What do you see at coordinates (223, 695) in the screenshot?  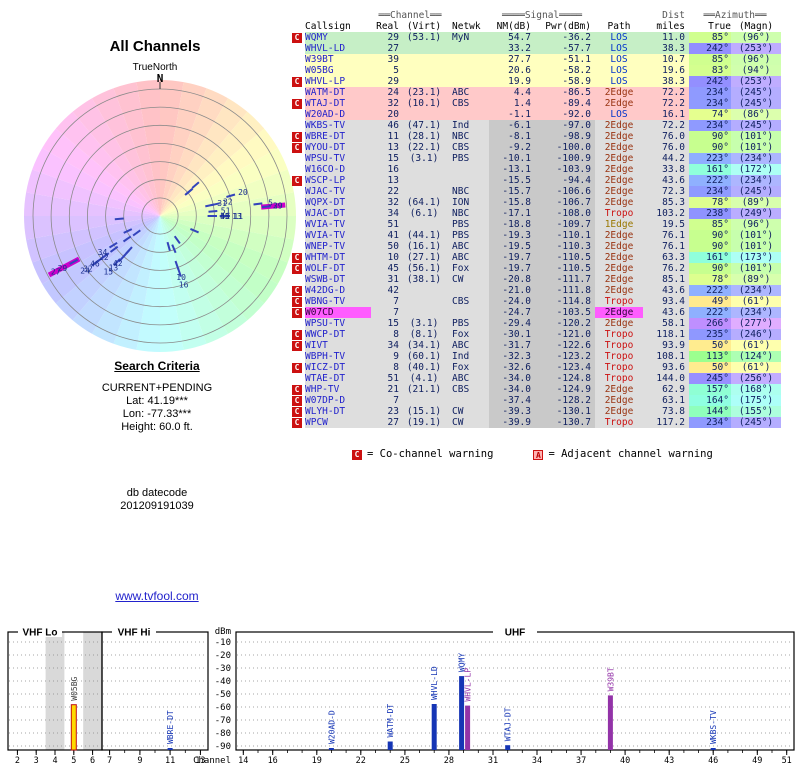 I see `y-tick-label: -50` at bounding box center [223, 695].